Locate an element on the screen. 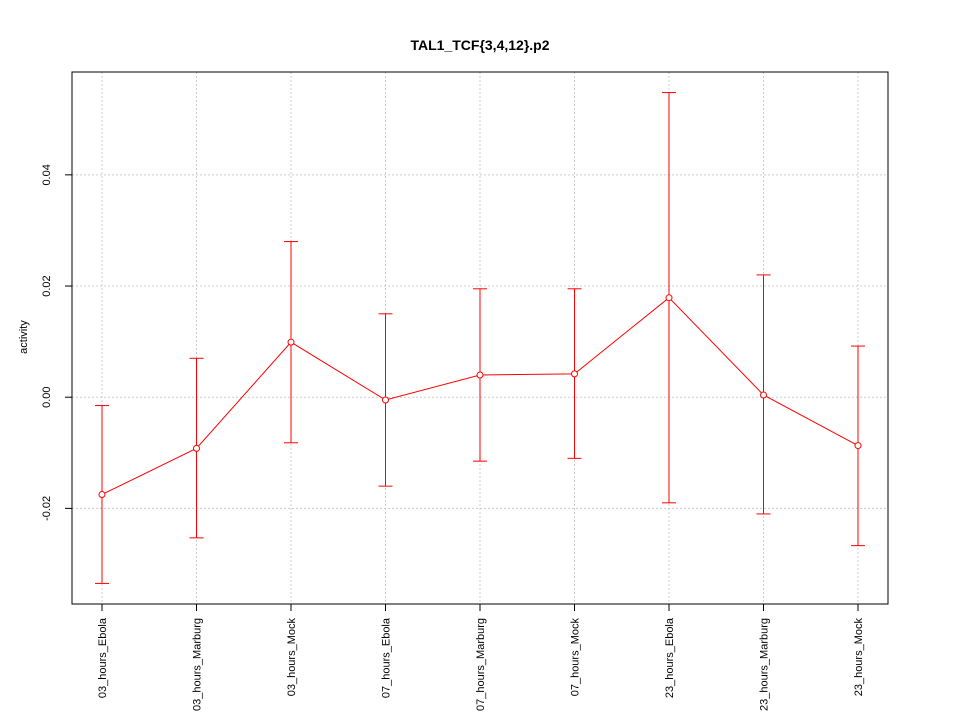 This screenshot has width=960, height=720. x-tick-label: 23_hours_Mock is located at coordinates (859, 657).